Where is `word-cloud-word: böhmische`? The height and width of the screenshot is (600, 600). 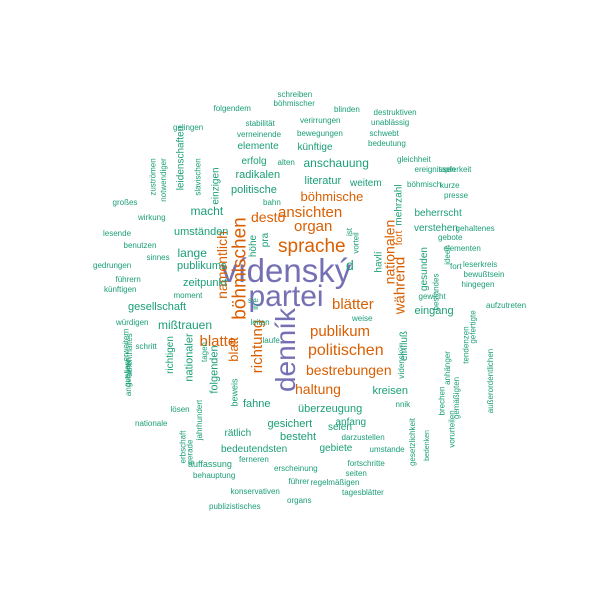 word-cloud-word: böhmische is located at coordinates (332, 196).